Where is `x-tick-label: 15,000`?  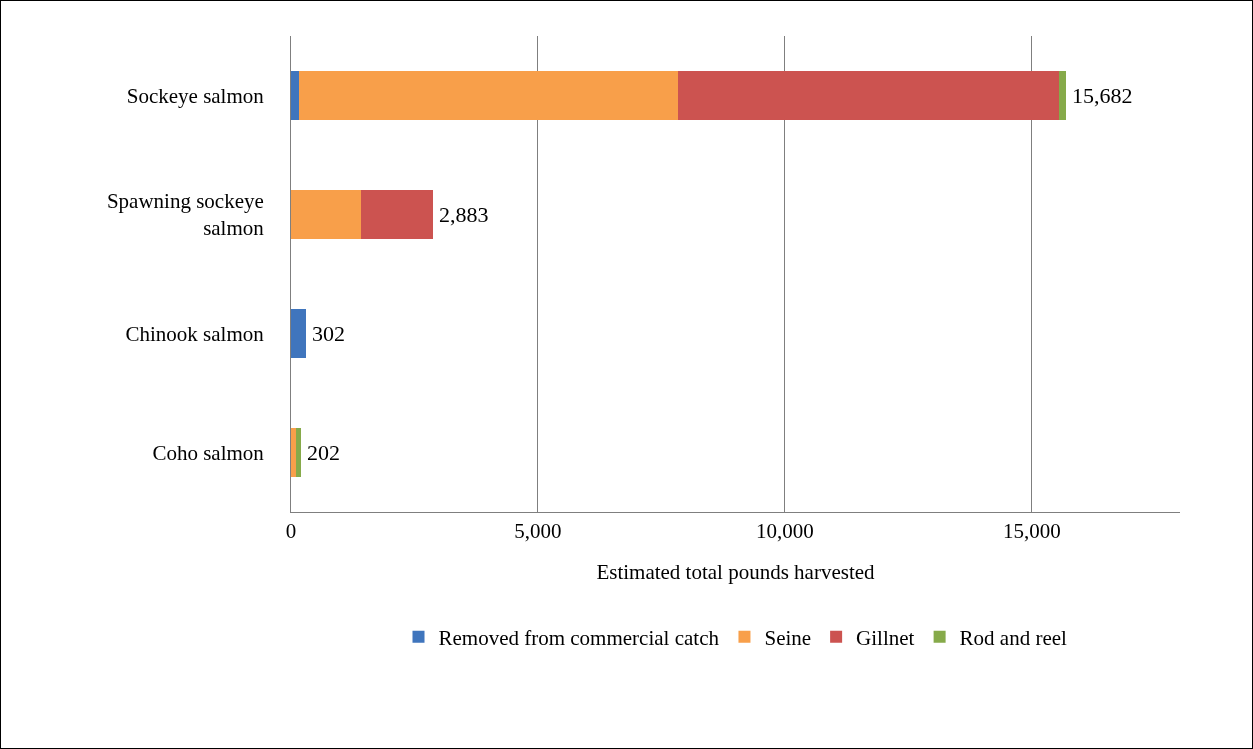 x-tick-label: 15,000 is located at coordinates (1031, 531).